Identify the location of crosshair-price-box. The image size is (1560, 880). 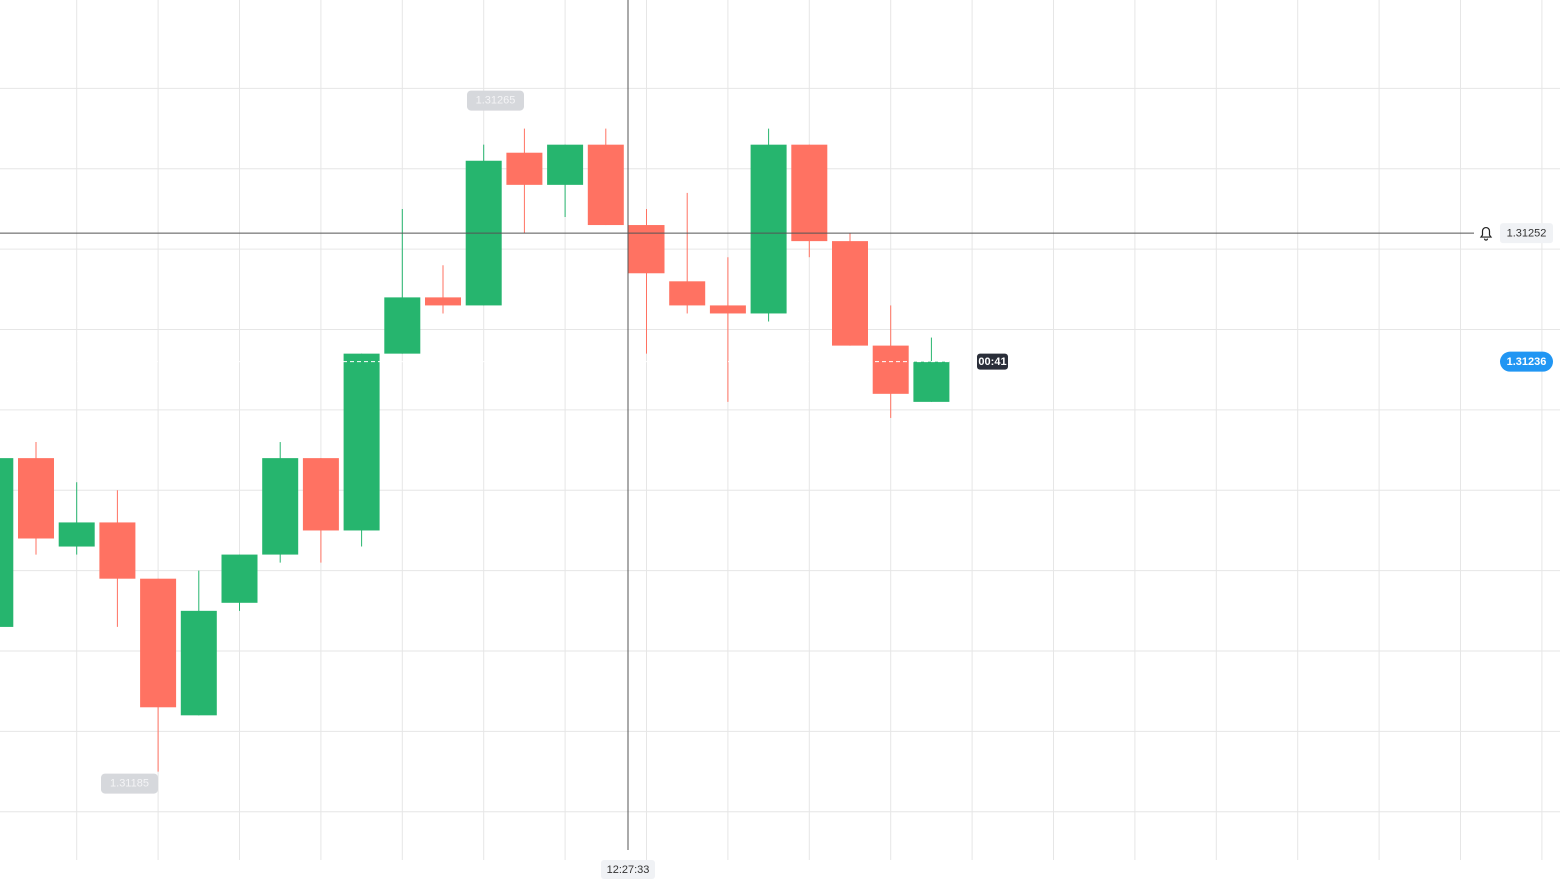
(1526, 233).